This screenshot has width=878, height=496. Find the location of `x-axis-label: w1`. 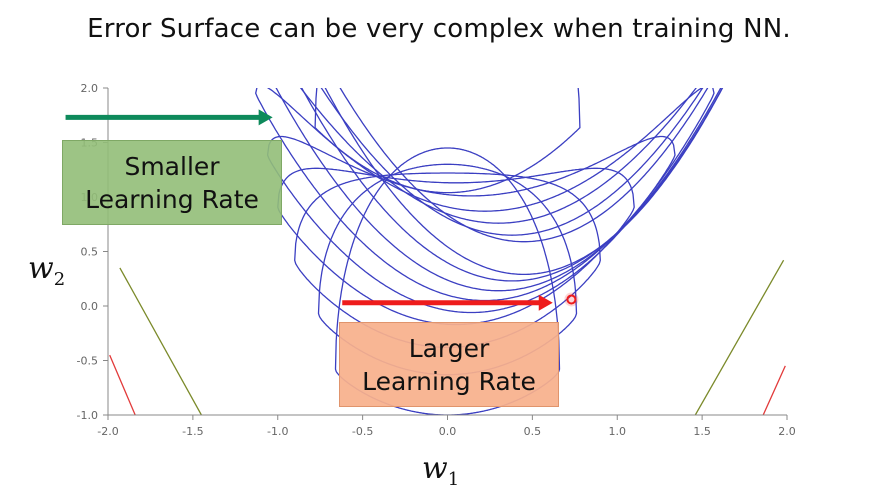

x-axis-label: w1 is located at coordinates (440, 470).